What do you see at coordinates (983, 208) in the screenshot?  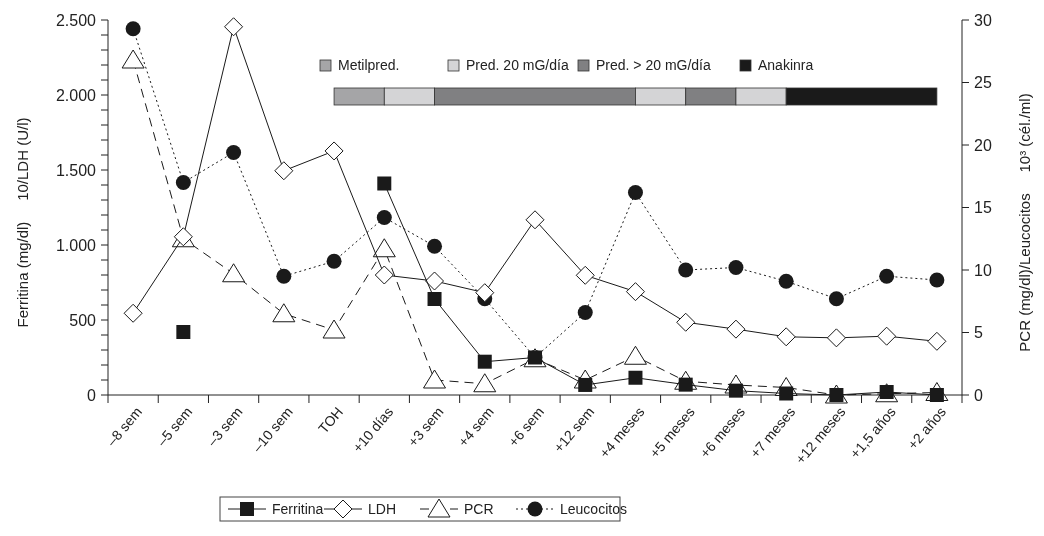 I see `y2-tick-label: 15` at bounding box center [983, 208].